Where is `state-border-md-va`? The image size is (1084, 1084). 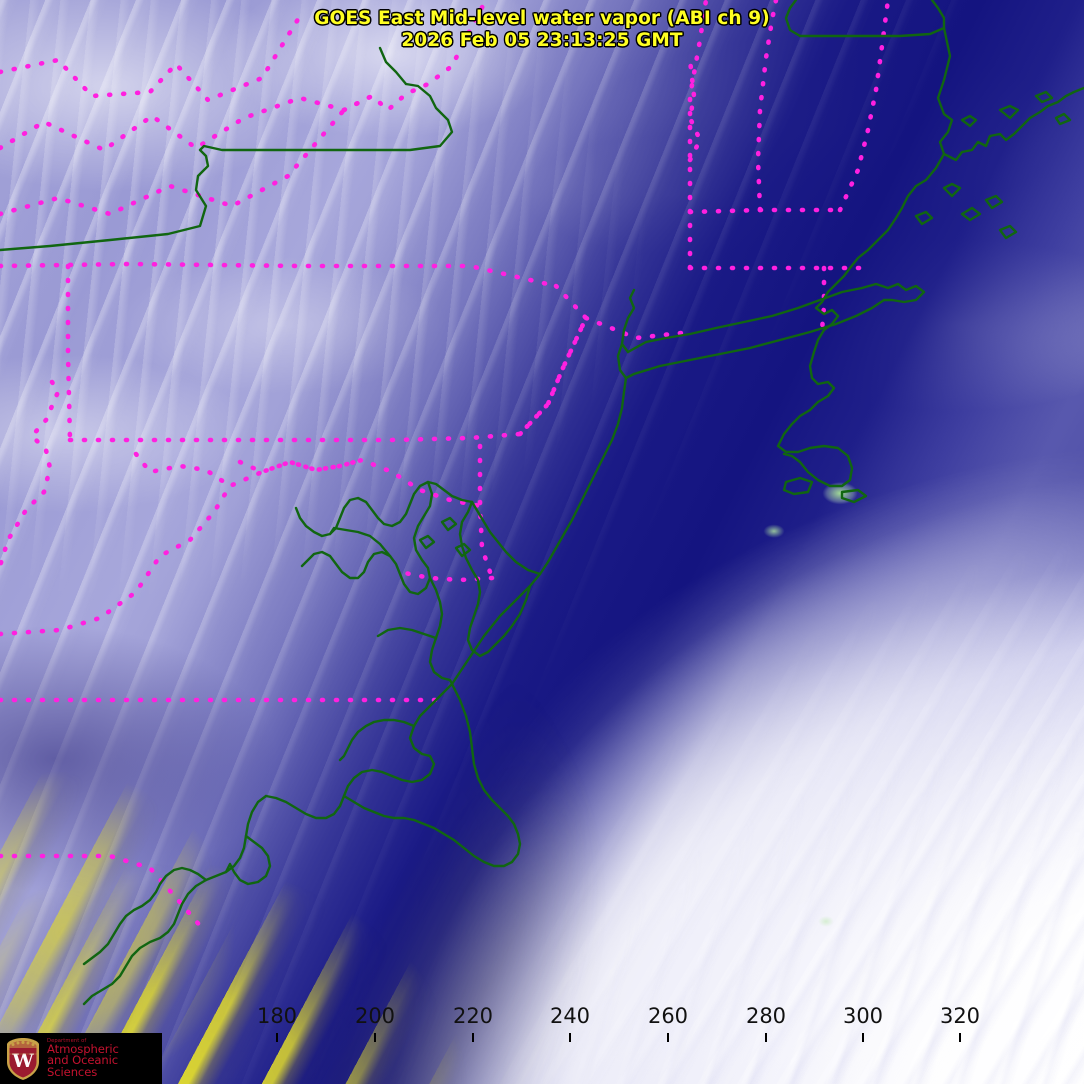 state-border-md-va is located at coordinates (446, 576).